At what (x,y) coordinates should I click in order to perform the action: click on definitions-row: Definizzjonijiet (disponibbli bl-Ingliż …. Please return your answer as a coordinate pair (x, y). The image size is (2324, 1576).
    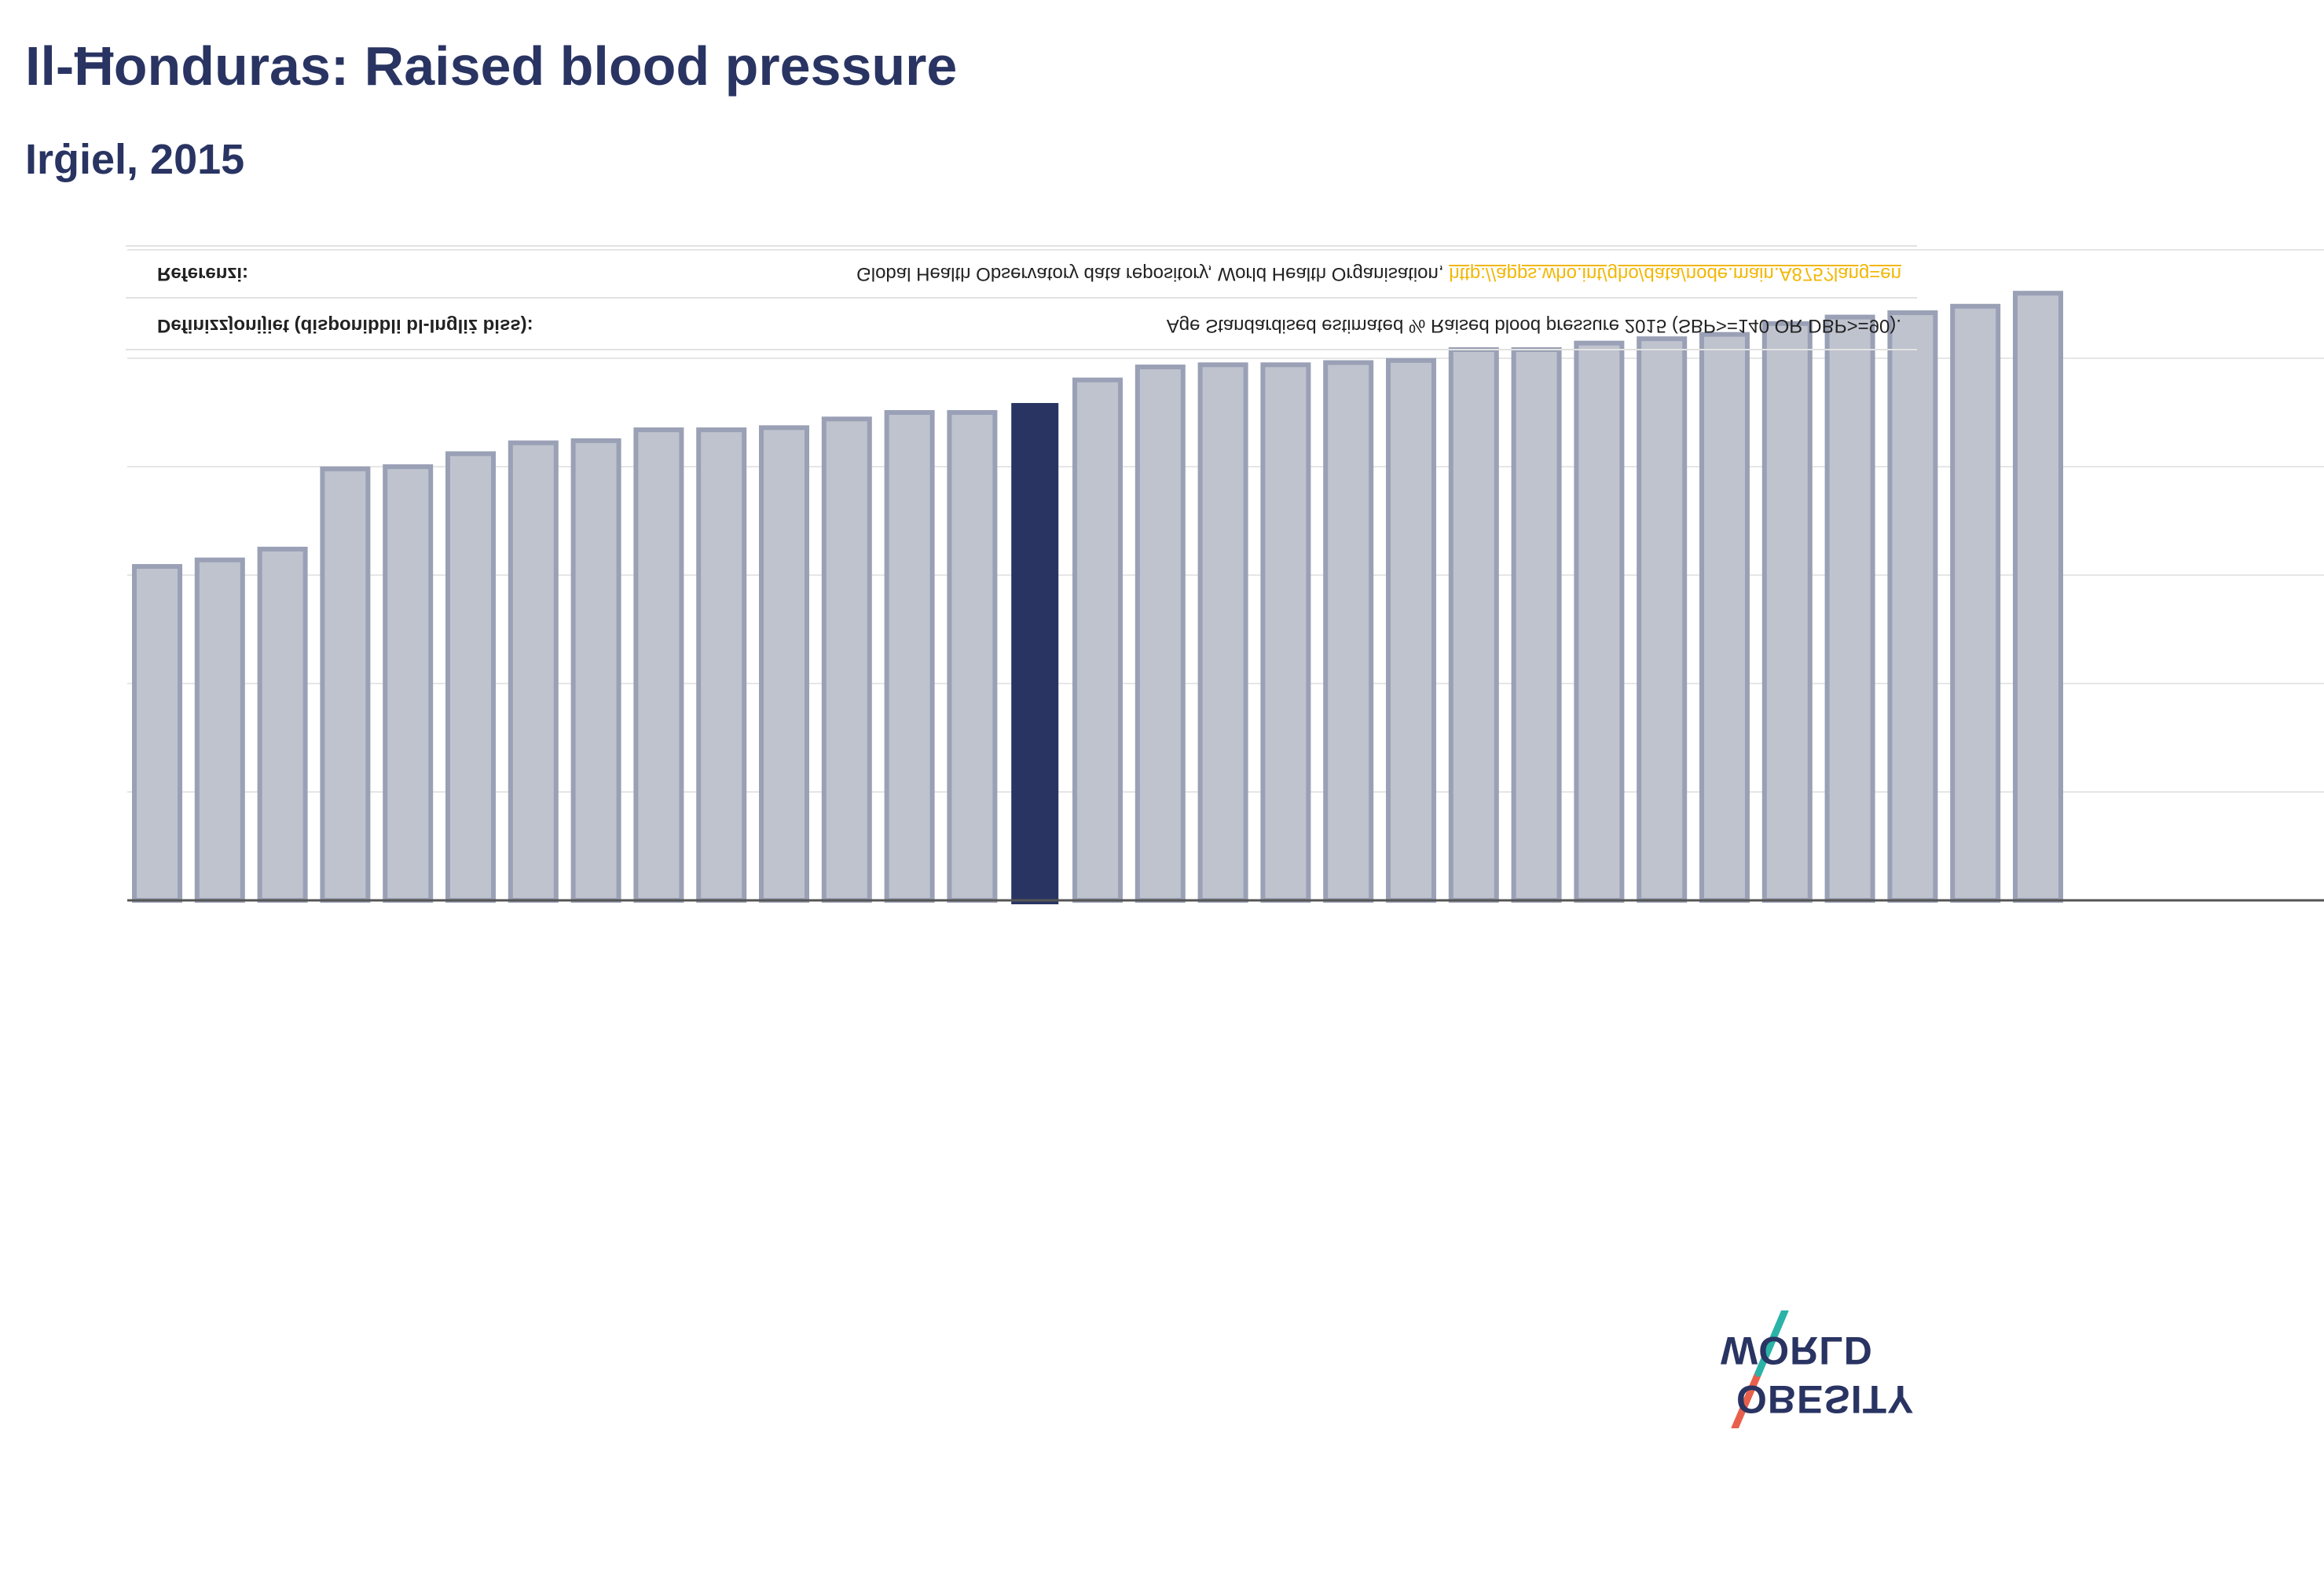
    Looking at the image, I should click on (1021, 323).